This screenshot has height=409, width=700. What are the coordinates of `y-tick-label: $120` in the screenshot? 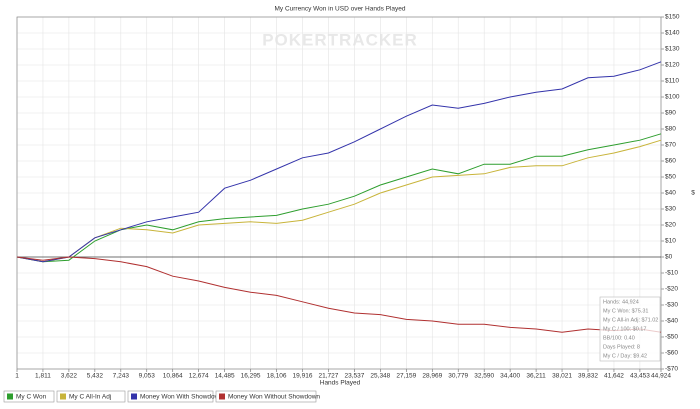 It's located at (672, 65).